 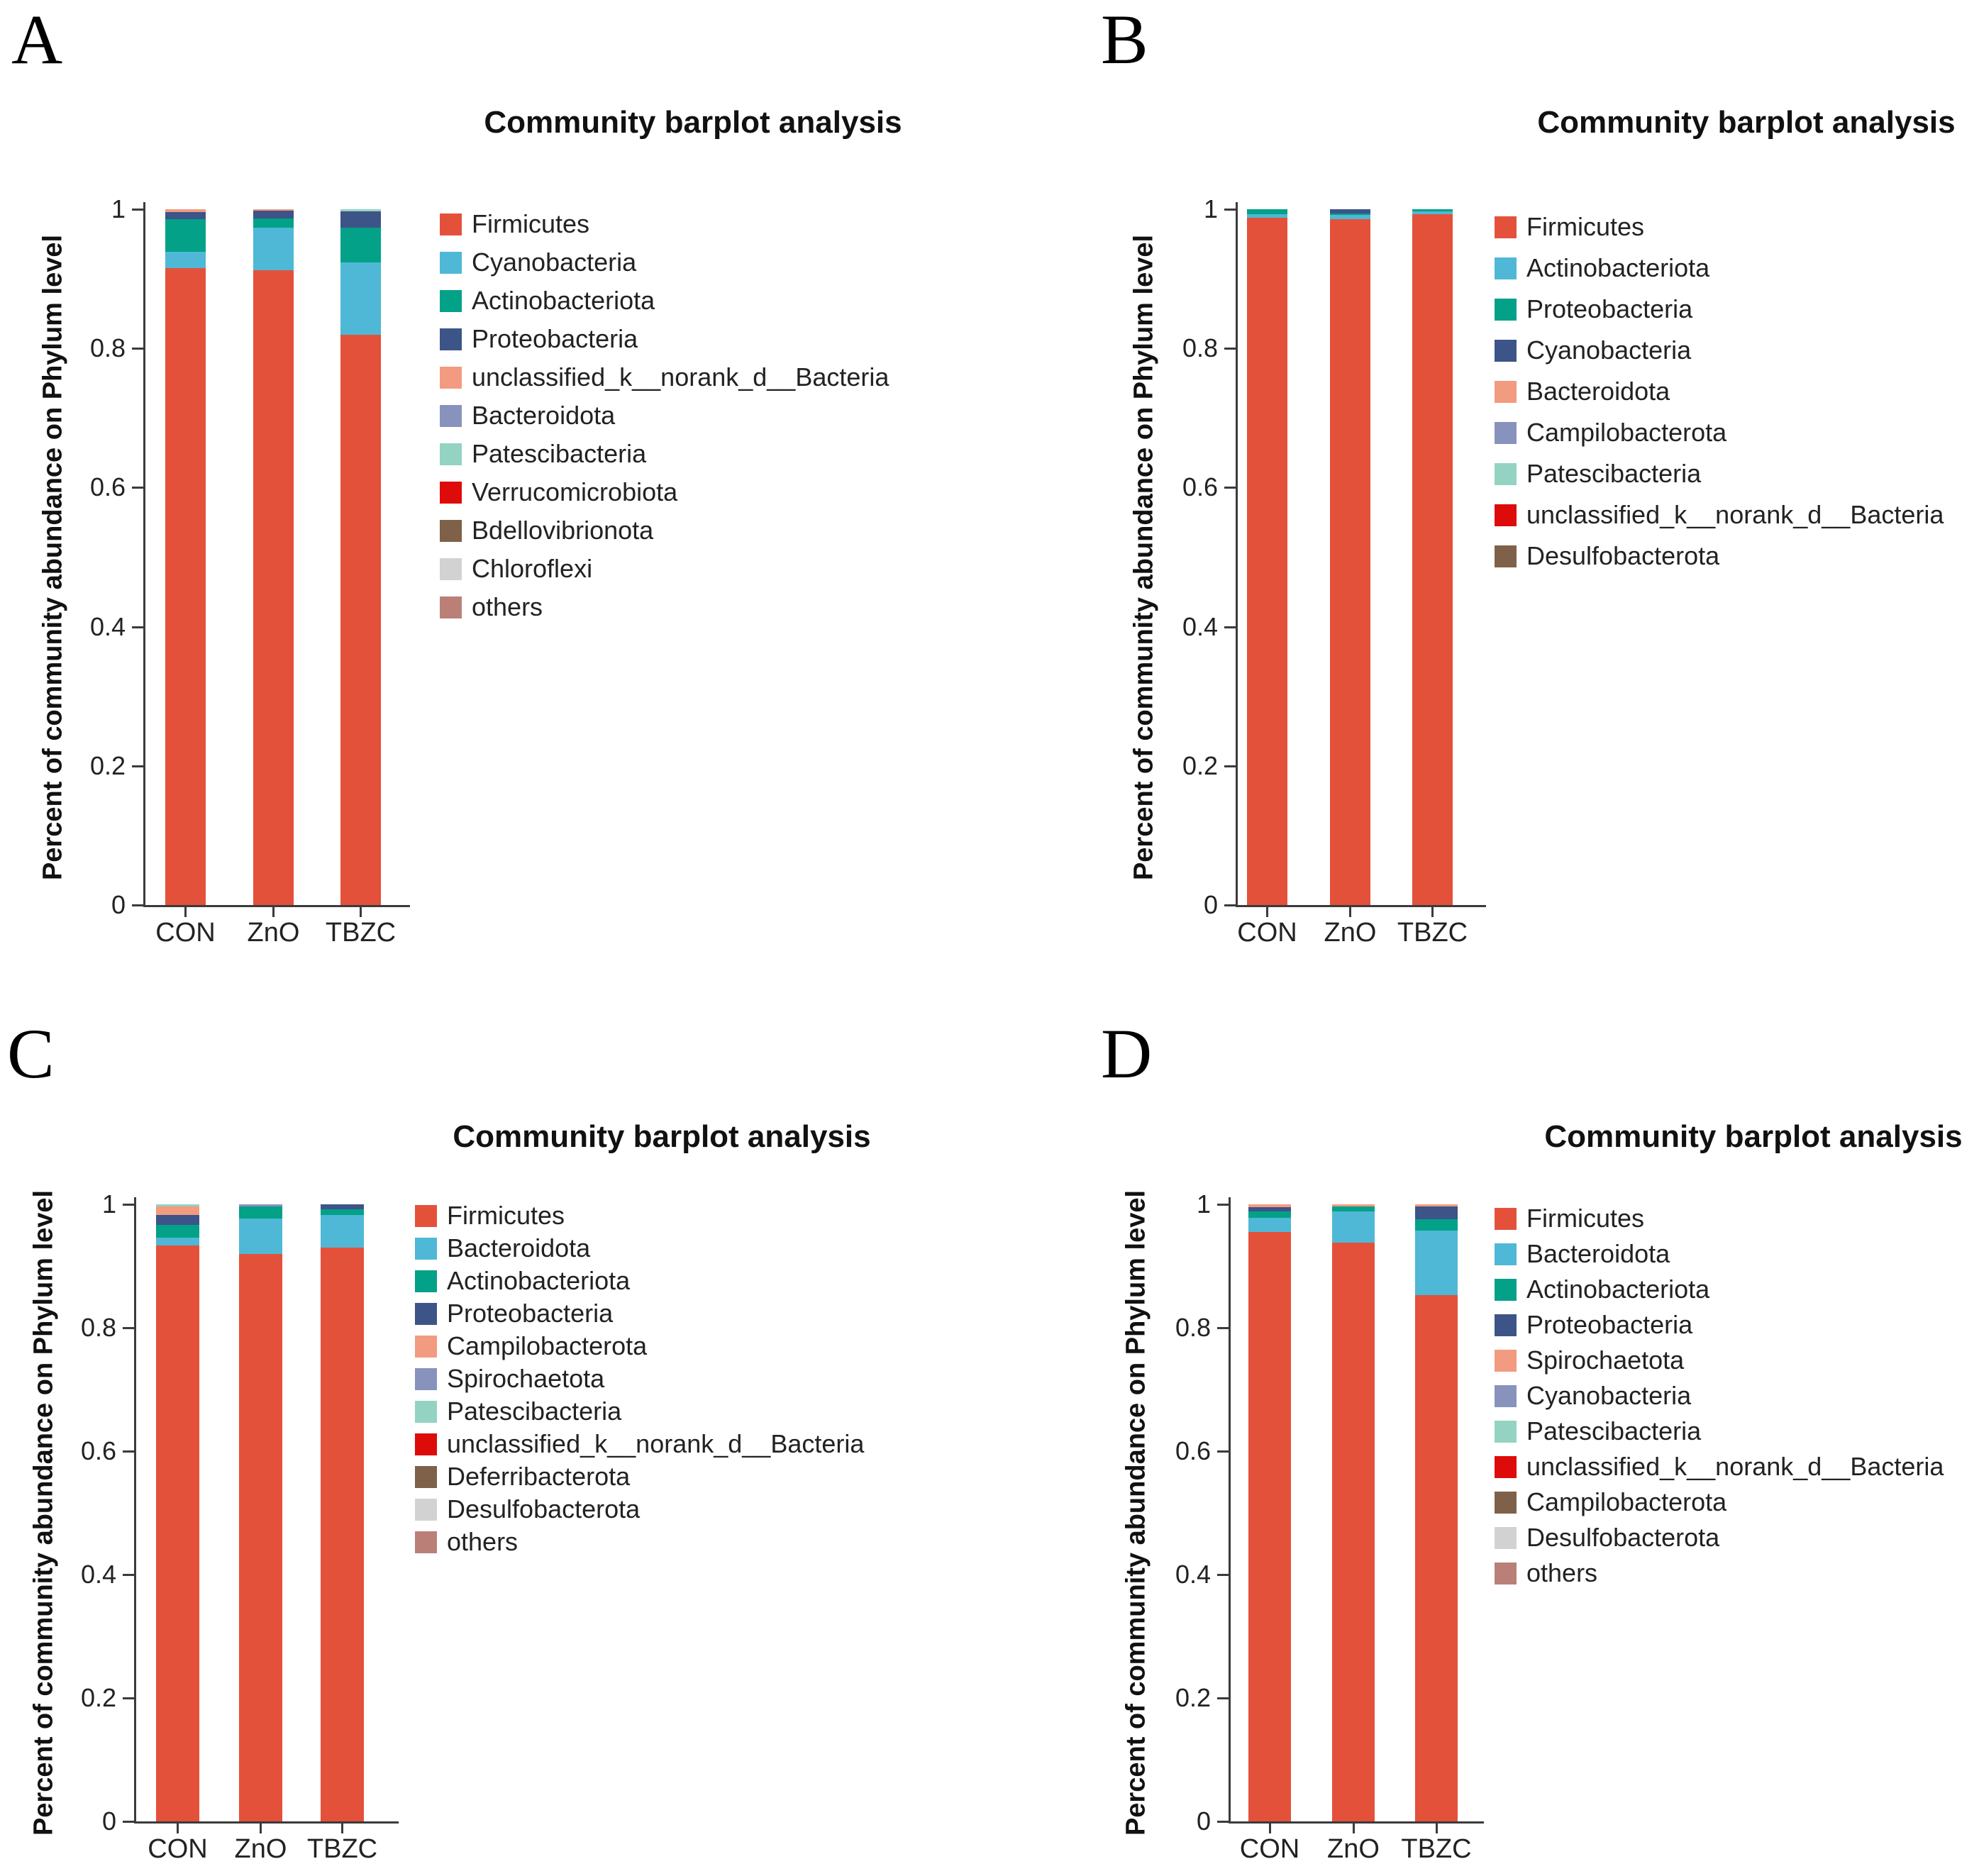 What do you see at coordinates (108, 1204) in the screenshot?
I see `y-tick-label: 1` at bounding box center [108, 1204].